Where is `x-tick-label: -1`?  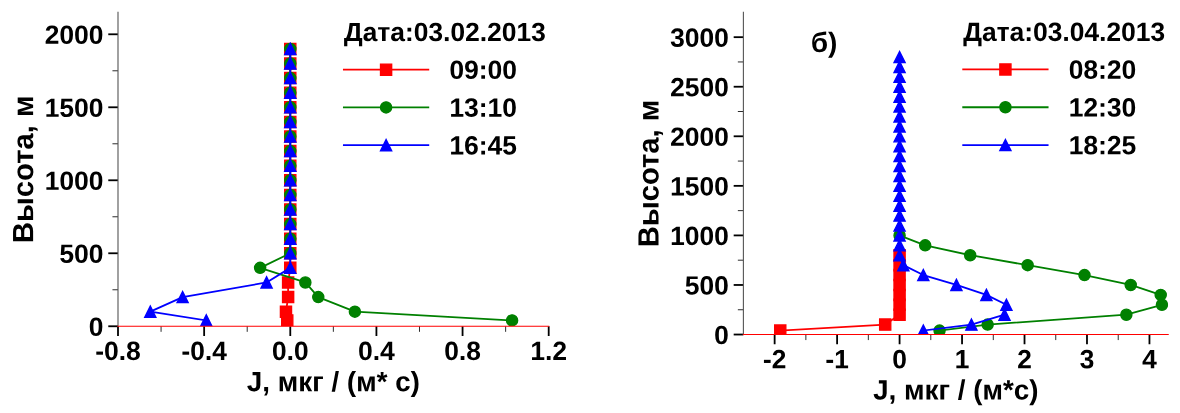 x-tick-label: -1 is located at coordinates (837, 359).